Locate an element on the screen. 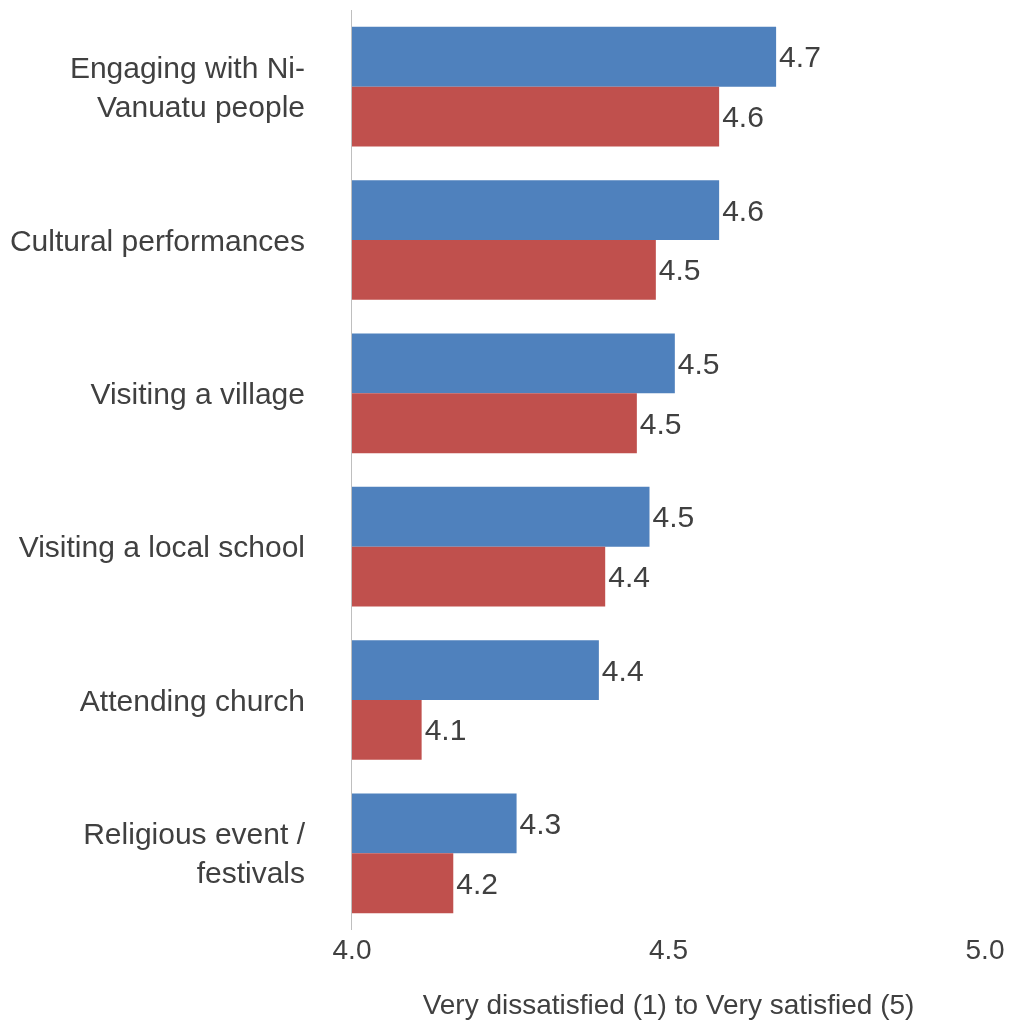 This screenshot has width=1030, height=1025. x-tick-label: 4.0 is located at coordinates (352, 949).